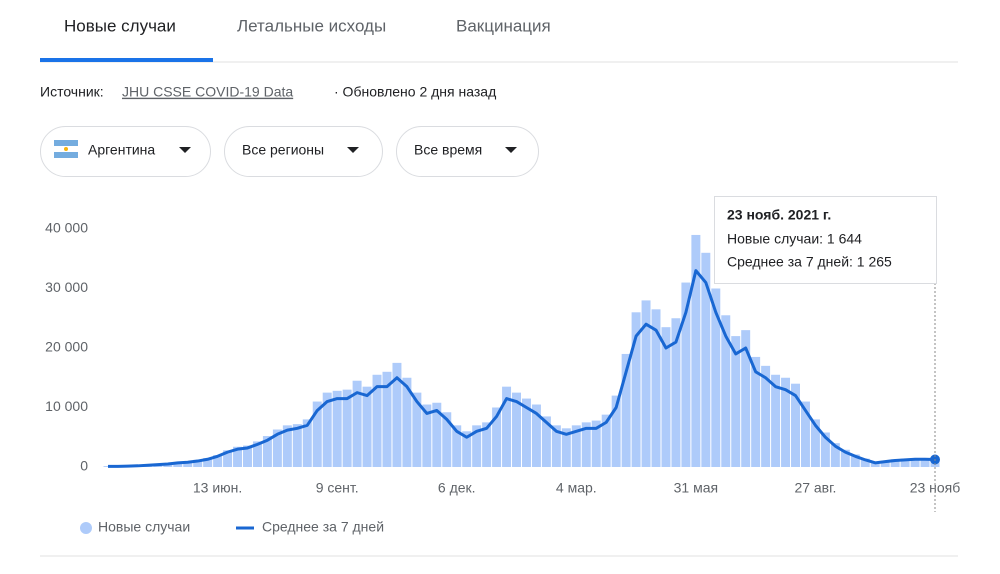 The image size is (1000, 574). I want to click on tooltip-title: 23 нояб. 2021 г., so click(779, 215).